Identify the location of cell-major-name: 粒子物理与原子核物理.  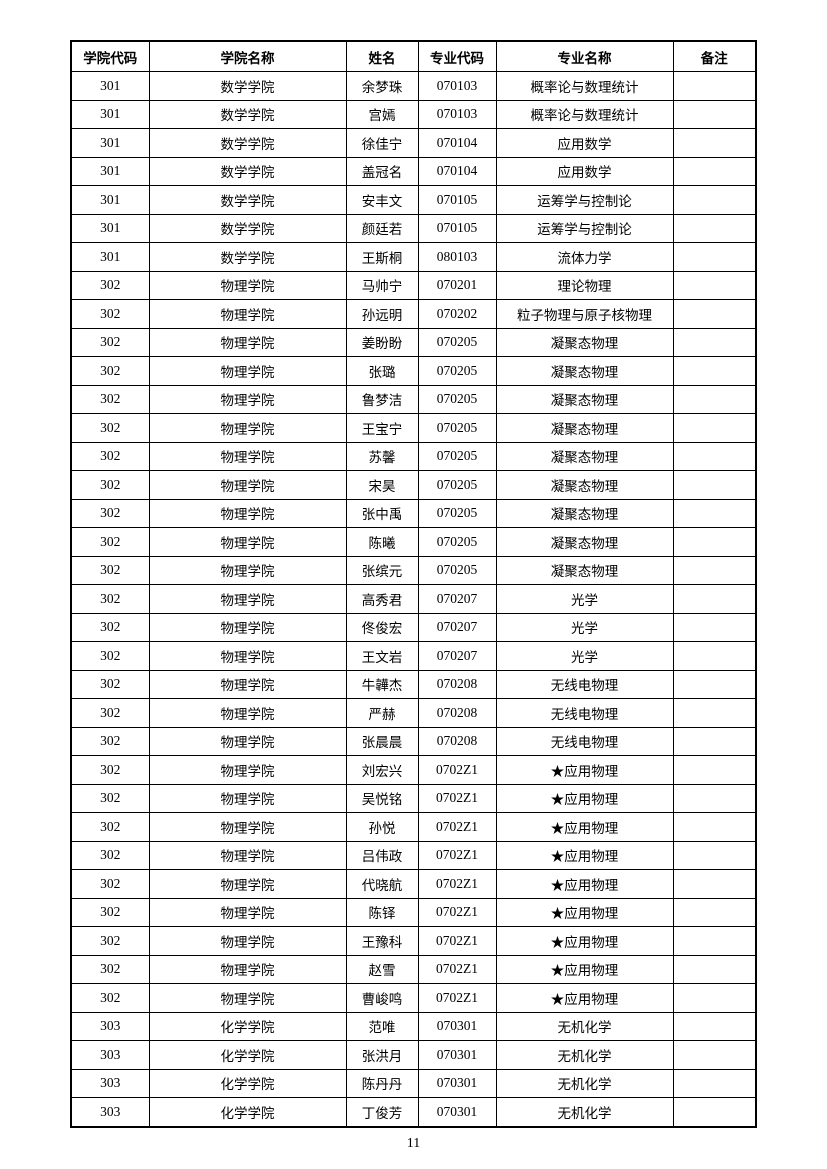
(584, 314).